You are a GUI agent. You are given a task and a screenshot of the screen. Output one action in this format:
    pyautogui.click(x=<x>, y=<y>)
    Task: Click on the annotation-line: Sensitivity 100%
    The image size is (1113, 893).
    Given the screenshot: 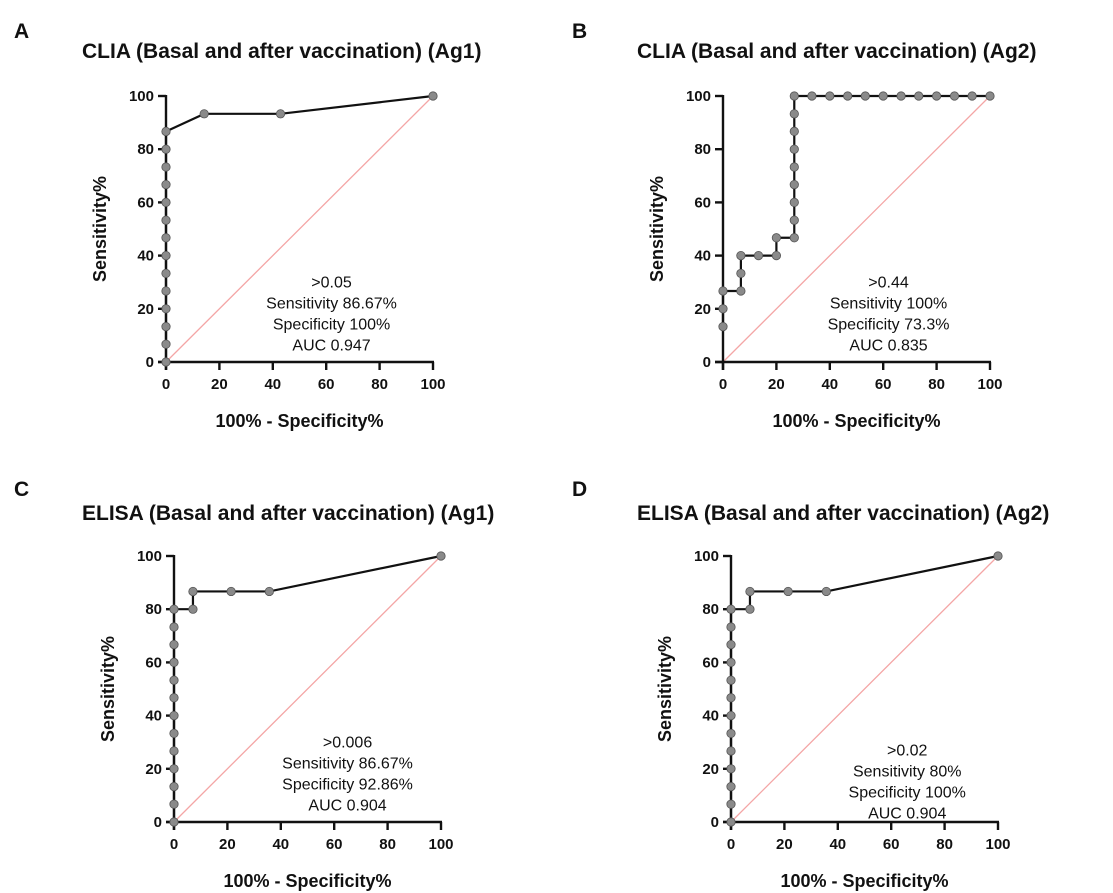 What is the action you would take?
    pyautogui.click(x=888, y=304)
    